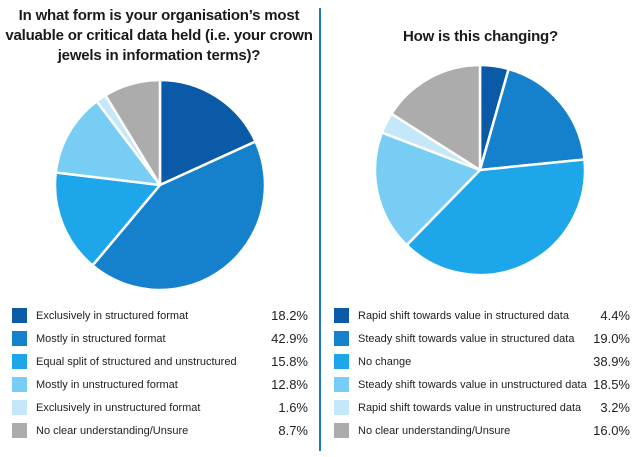 The image size is (636, 457). I want to click on left-legend-label: Exclusively in unstructured format, so click(118, 407).